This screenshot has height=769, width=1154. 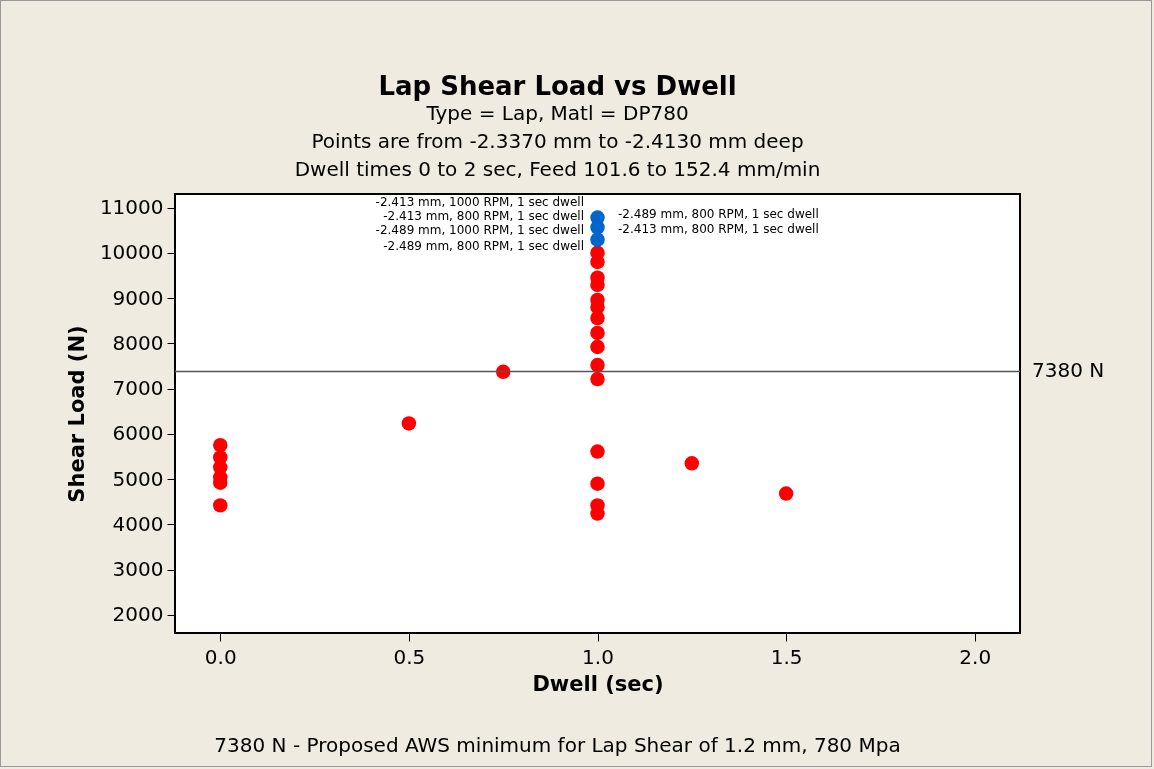 What do you see at coordinates (786, 656) in the screenshot?
I see `x-tick-label: 1.5` at bounding box center [786, 656].